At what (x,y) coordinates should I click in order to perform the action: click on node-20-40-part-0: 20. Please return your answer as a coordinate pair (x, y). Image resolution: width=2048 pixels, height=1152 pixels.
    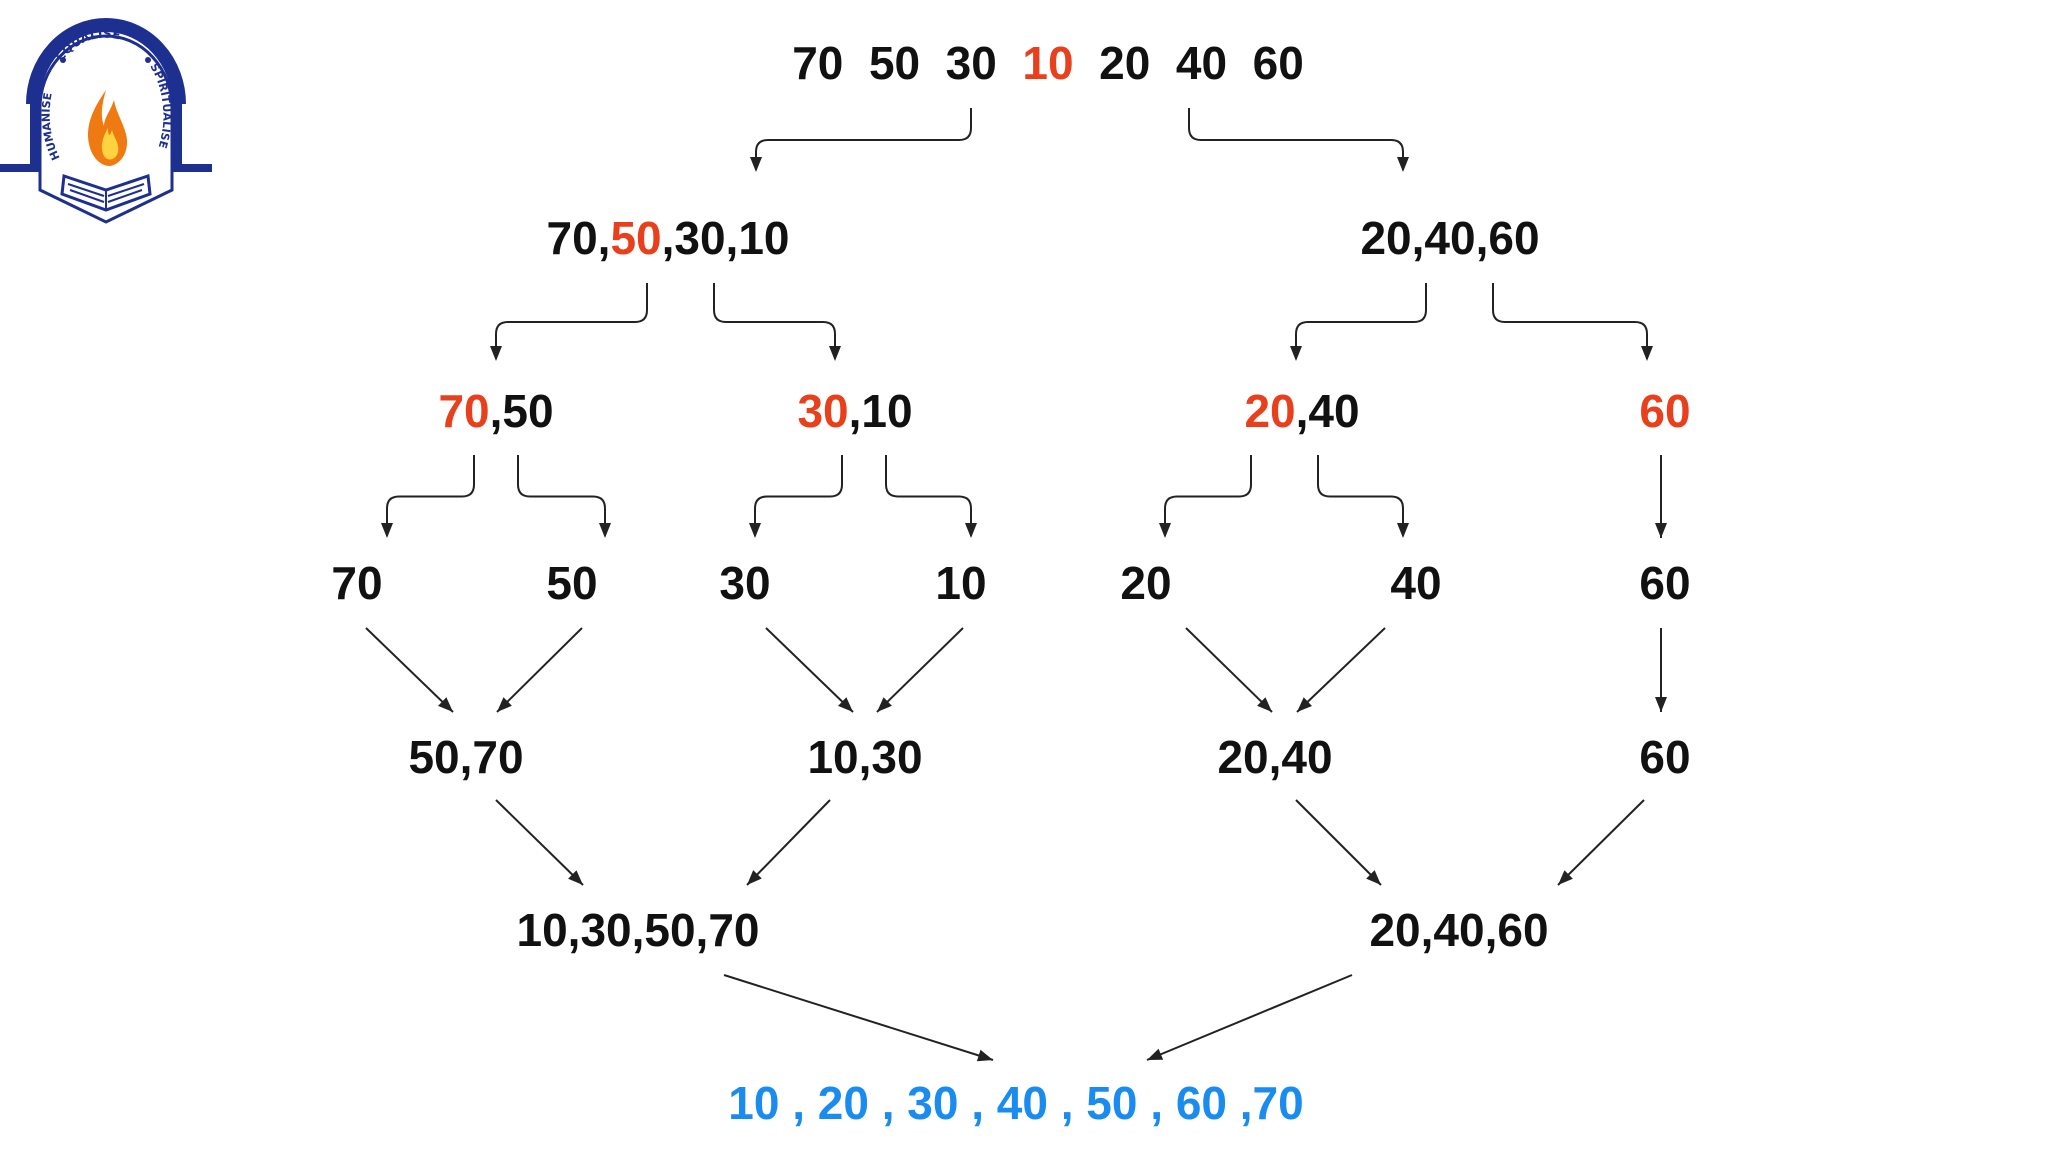
    Looking at the image, I should click on (1270, 411).